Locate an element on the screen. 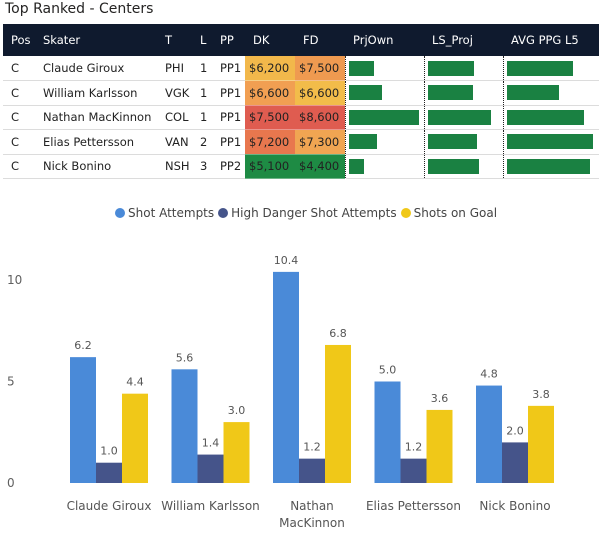 The width and height of the screenshot is (600, 535). data-label: 3.8 is located at coordinates (541, 394).